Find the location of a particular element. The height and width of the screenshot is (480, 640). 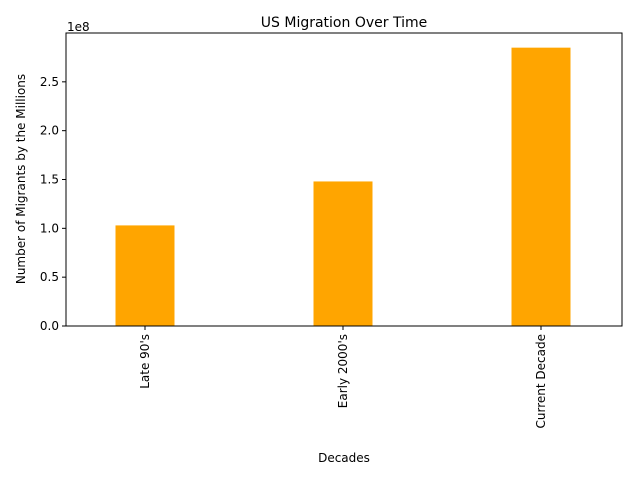

y-tick-label-5: 2.5 is located at coordinates (49, 82).